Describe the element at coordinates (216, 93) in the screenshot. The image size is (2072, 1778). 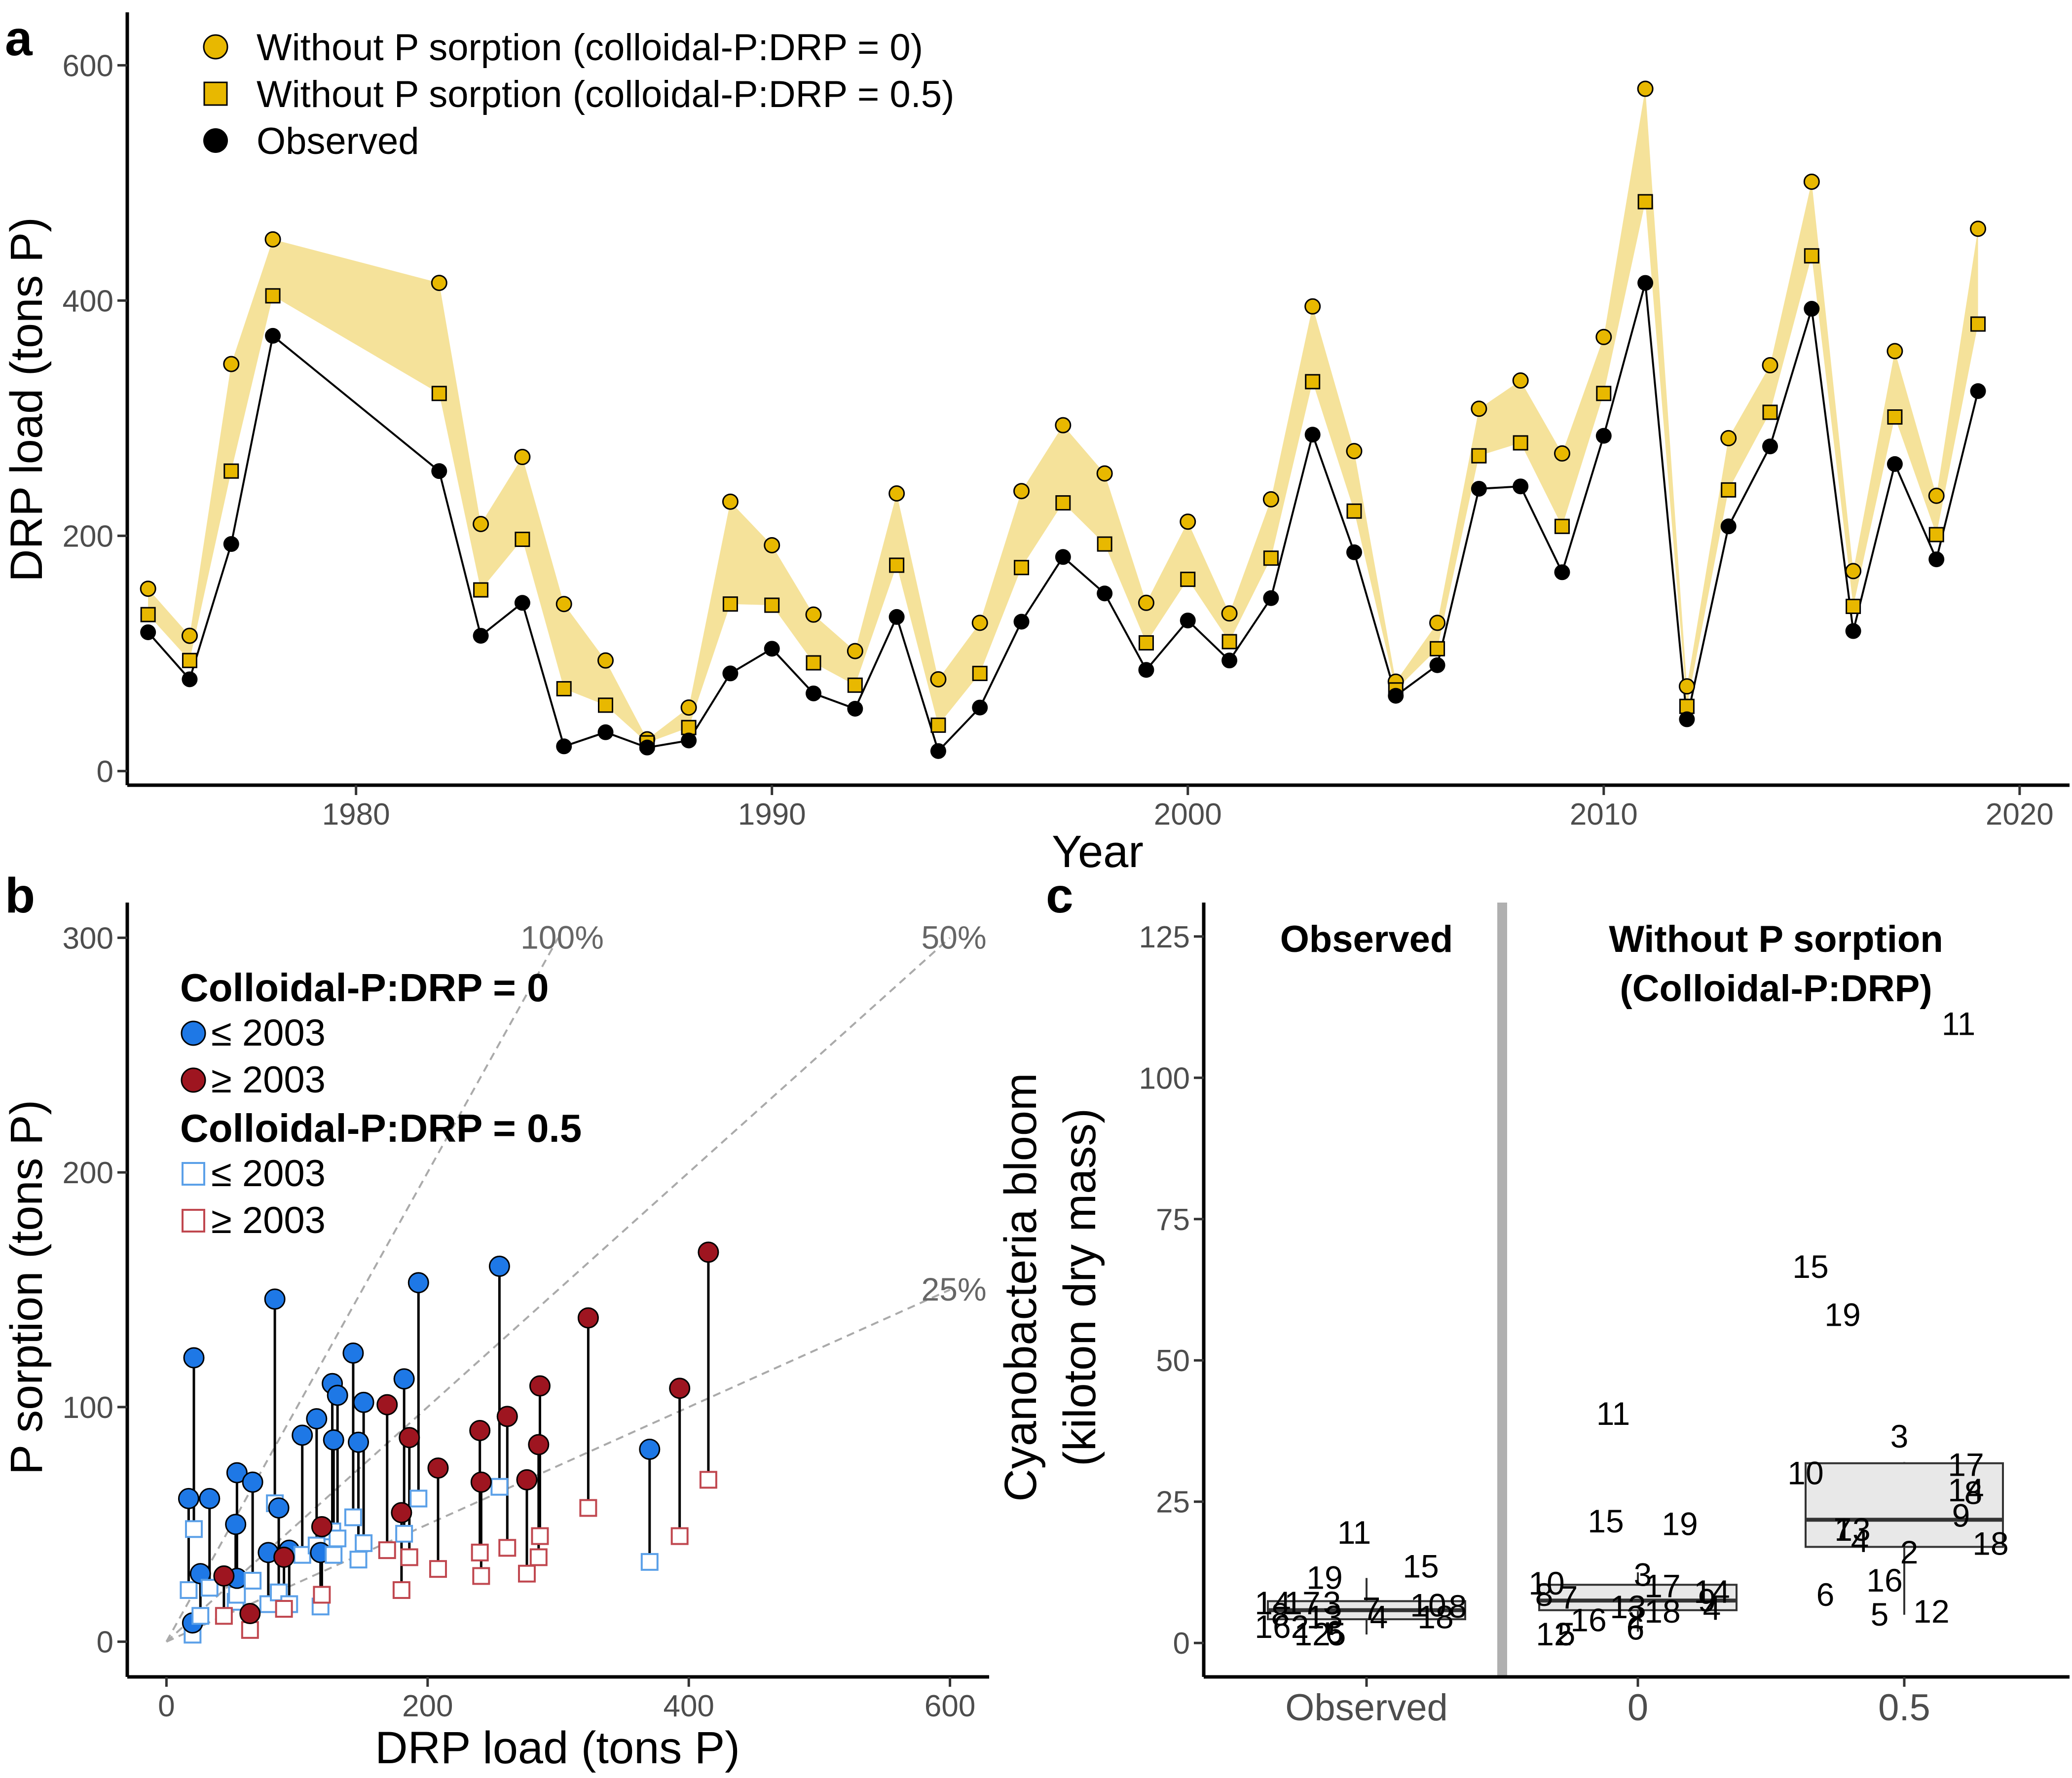
I see `legend-key-square` at that location.